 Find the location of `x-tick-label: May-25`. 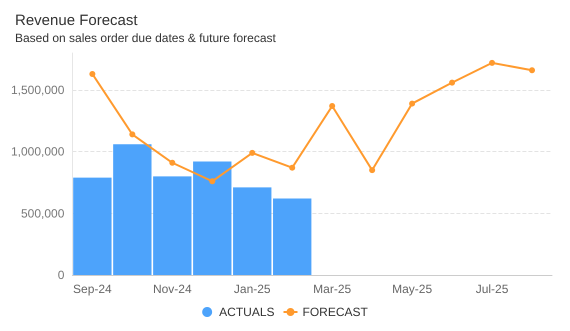

x-tick-label: May-25 is located at coordinates (412, 289).